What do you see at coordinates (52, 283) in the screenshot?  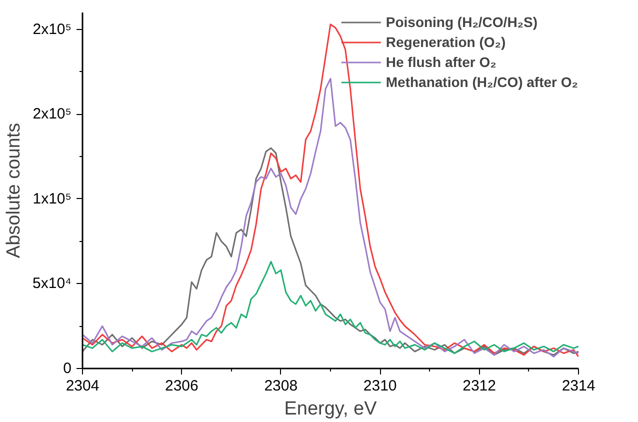 I see `y-tick-label: 5x10⁴` at bounding box center [52, 283].